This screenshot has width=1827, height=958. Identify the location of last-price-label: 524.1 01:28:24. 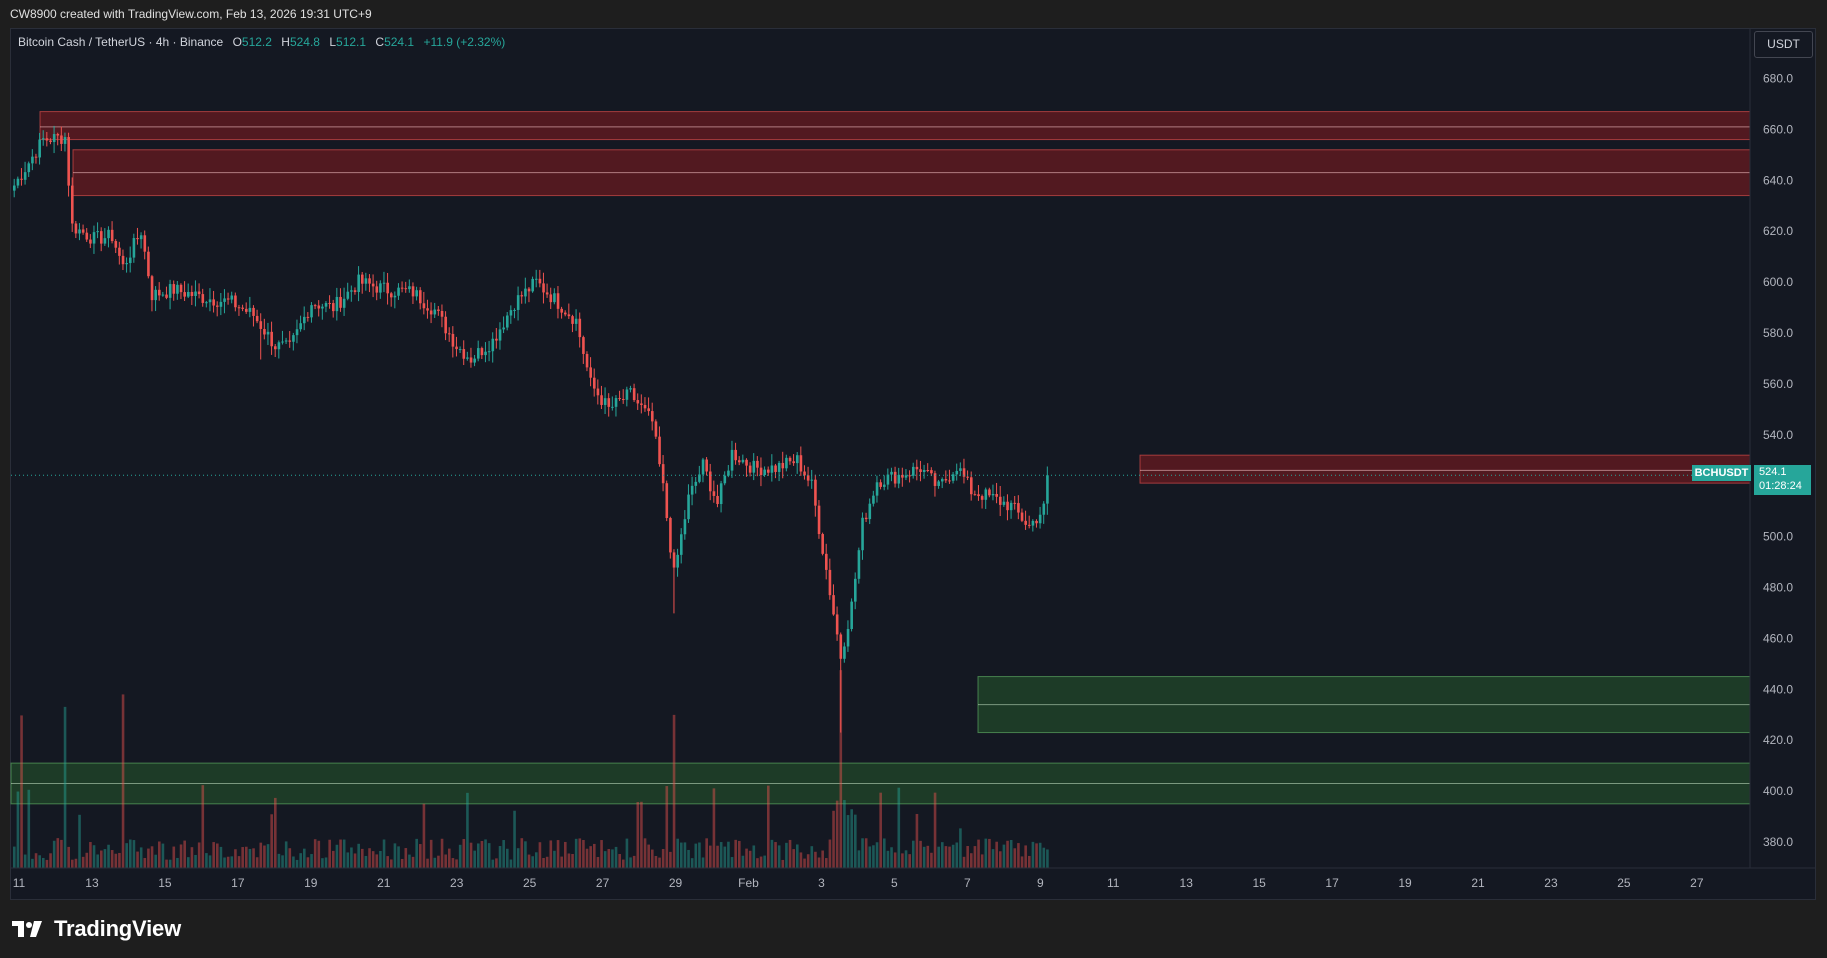
(1782, 480).